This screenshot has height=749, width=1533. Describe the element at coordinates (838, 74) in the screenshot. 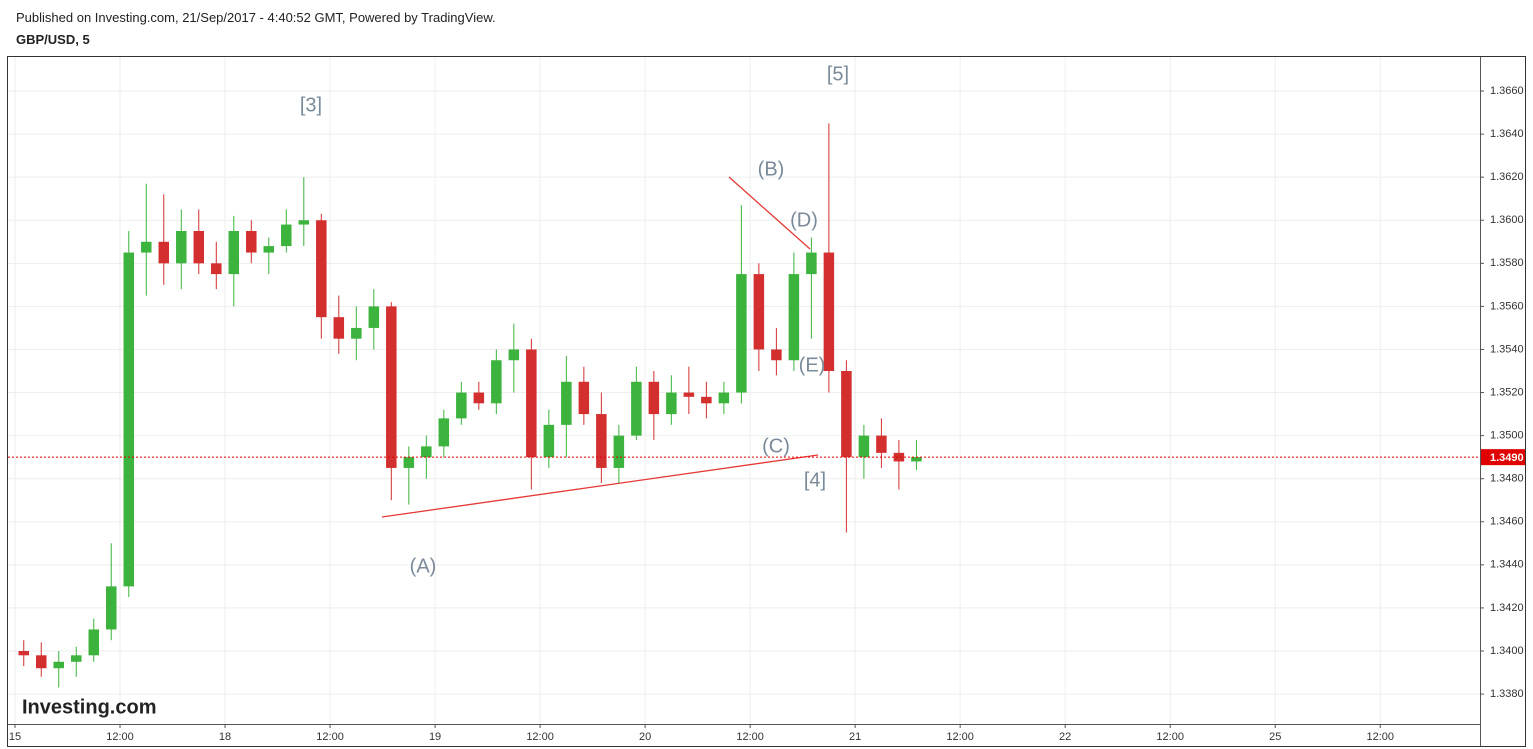

I see `wave-label: [5]` at that location.